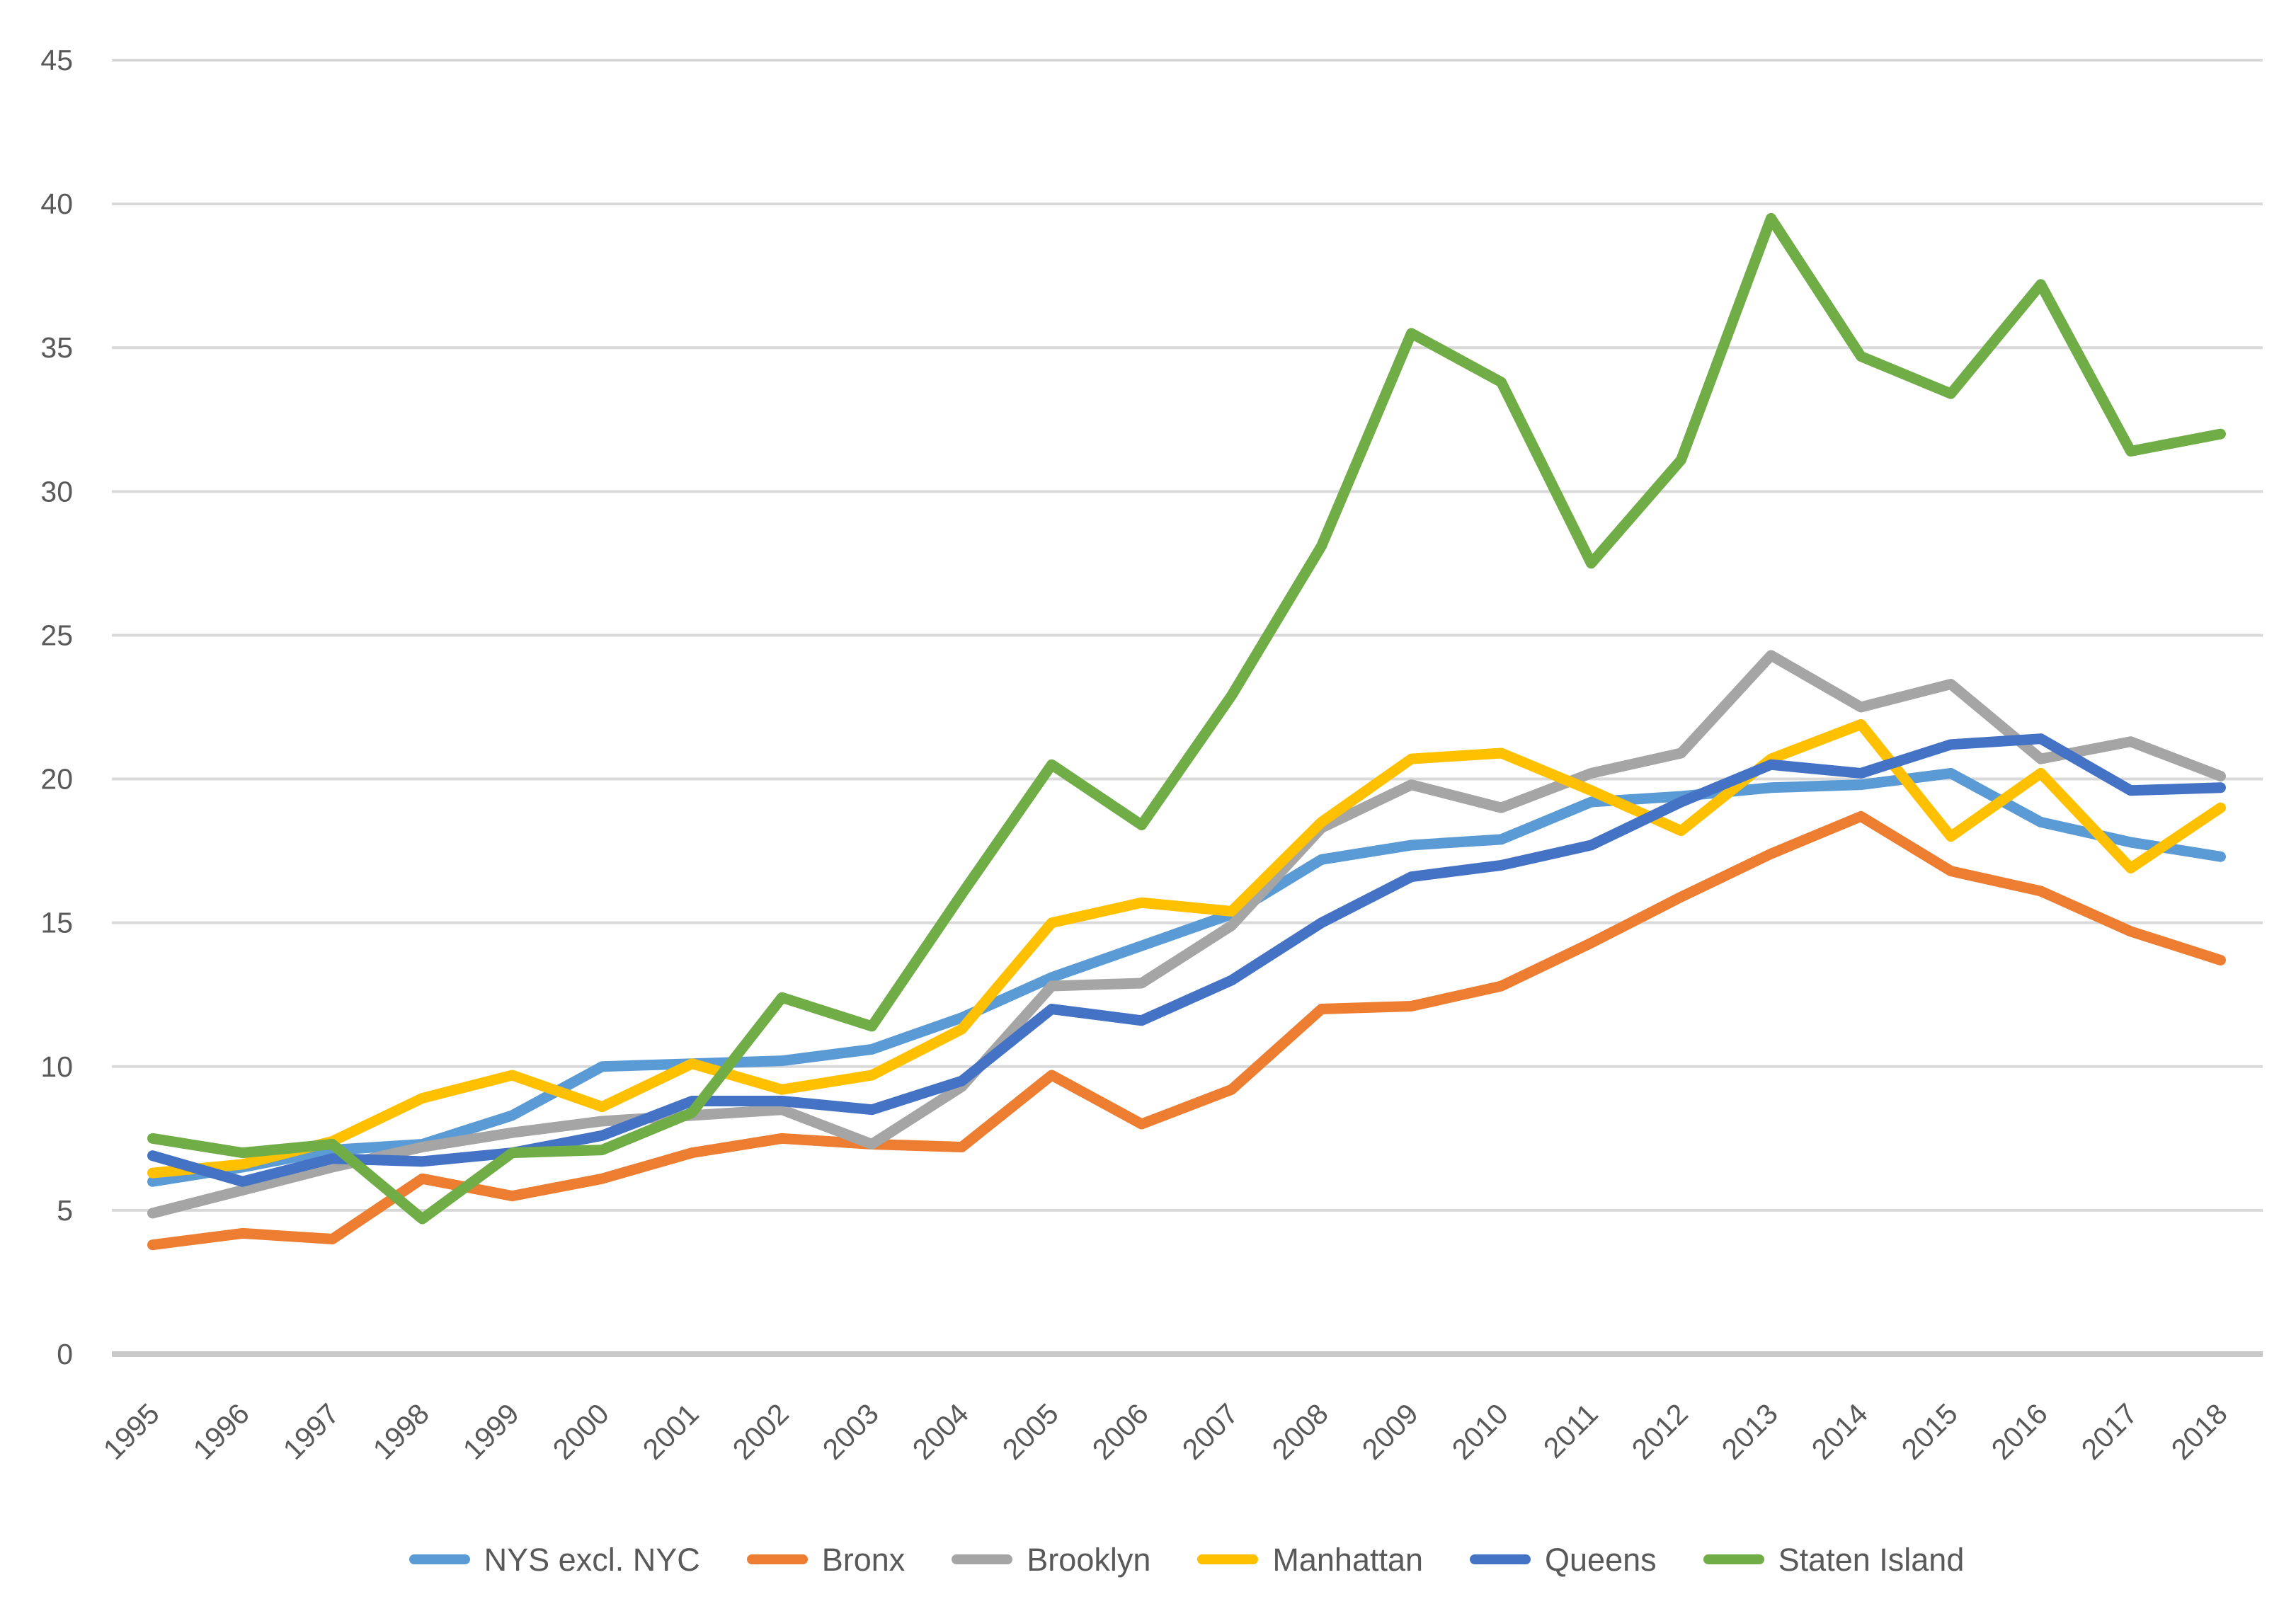 Image resolution: width=2296 pixels, height=1599 pixels. Describe the element at coordinates (592, 1560) in the screenshot. I see `legend-label: NYS excl. NYC` at that location.